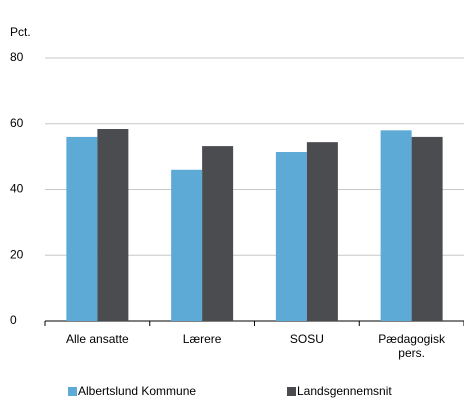 The height and width of the screenshot is (401, 464). Describe the element at coordinates (202, 339) in the screenshot. I see `x-tick-label: Lærere` at that location.